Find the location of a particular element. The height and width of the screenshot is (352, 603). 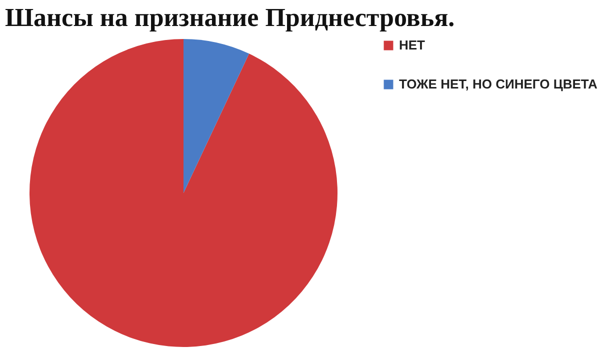

chart-title: Шансы на признание Приднестровья. is located at coordinates (230, 17).